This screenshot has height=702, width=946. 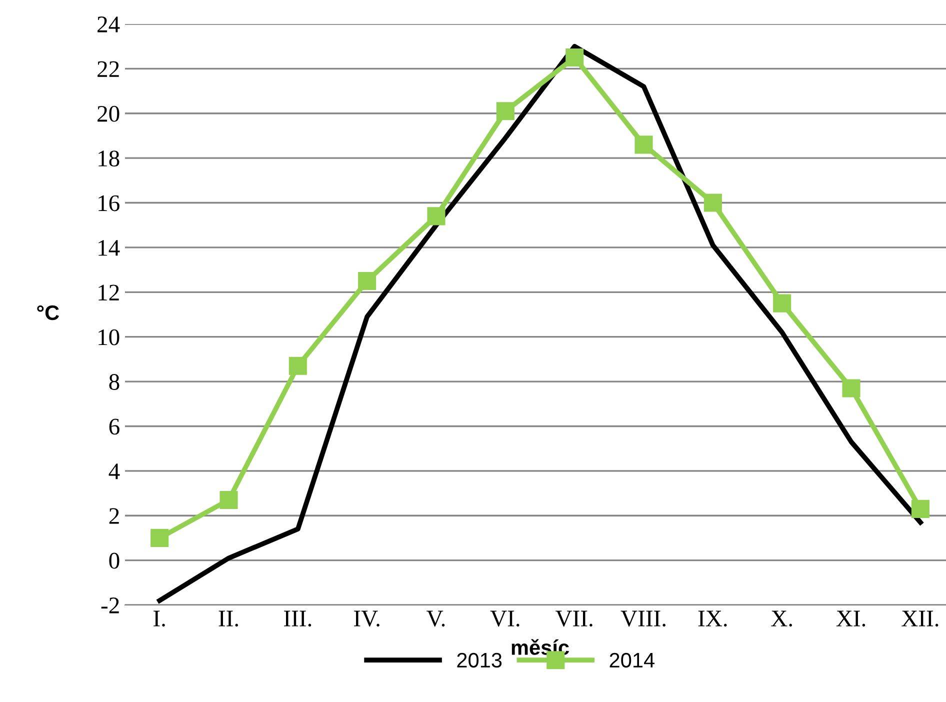 What do you see at coordinates (435, 618) in the screenshot?
I see `x-tick-label: V.` at bounding box center [435, 618].